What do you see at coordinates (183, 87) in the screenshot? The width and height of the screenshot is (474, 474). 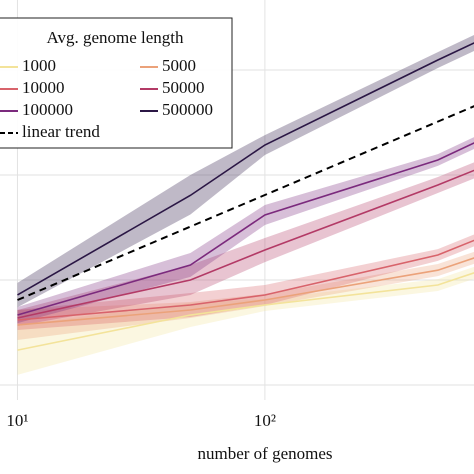 I see `legend-label: 50000` at bounding box center [183, 87].